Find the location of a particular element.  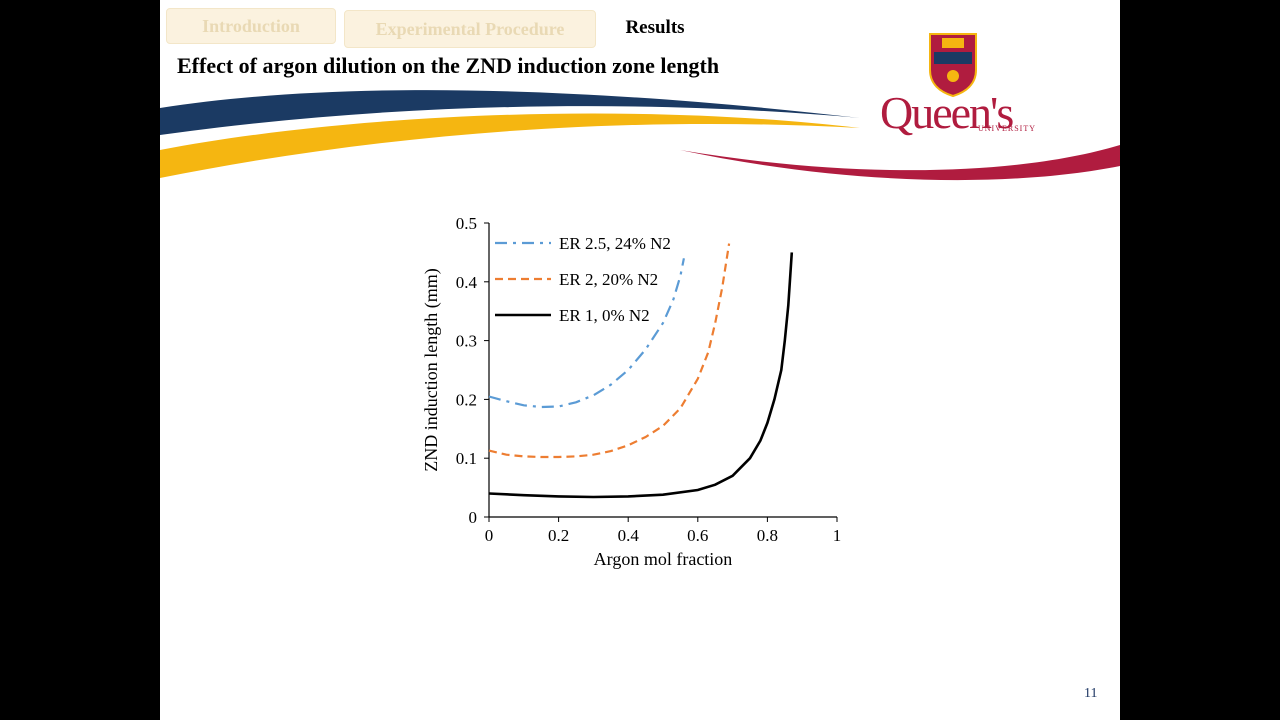

y-axis-label: ZND induction length (mm) is located at coordinates (431, 369).